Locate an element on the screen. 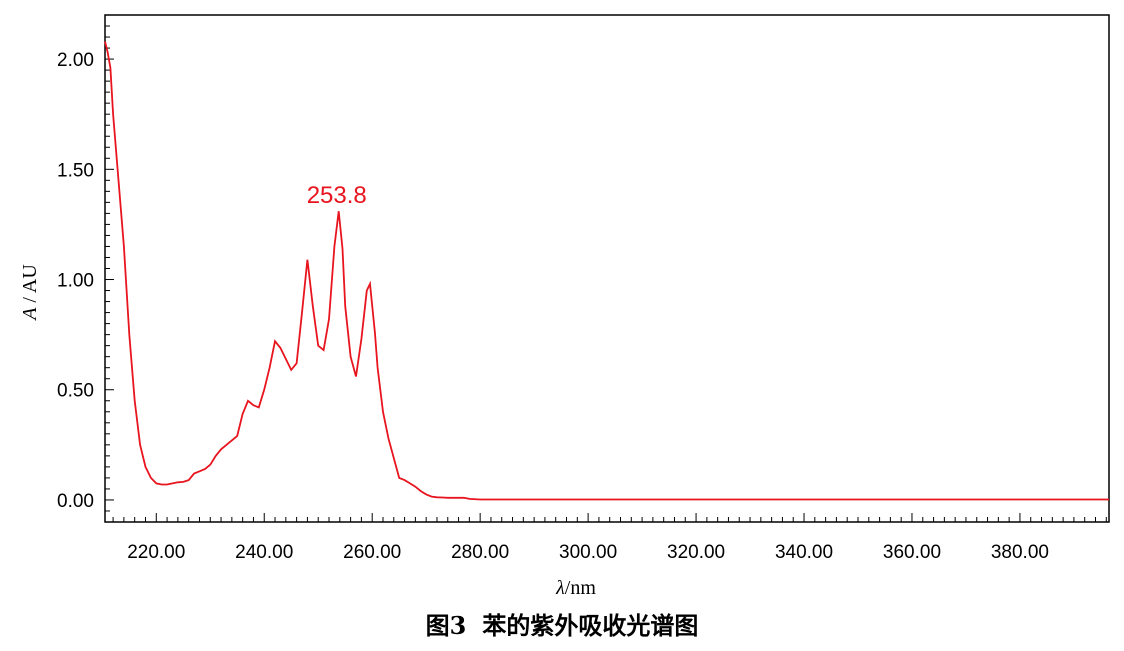  figure-number: 图3 is located at coordinates (446, 625).